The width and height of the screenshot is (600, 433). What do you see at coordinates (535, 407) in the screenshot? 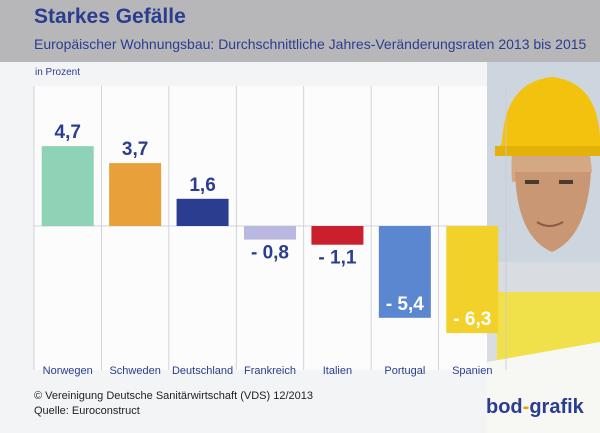
I see `bod-grafik-logo: bod-grafik` at bounding box center [535, 407].